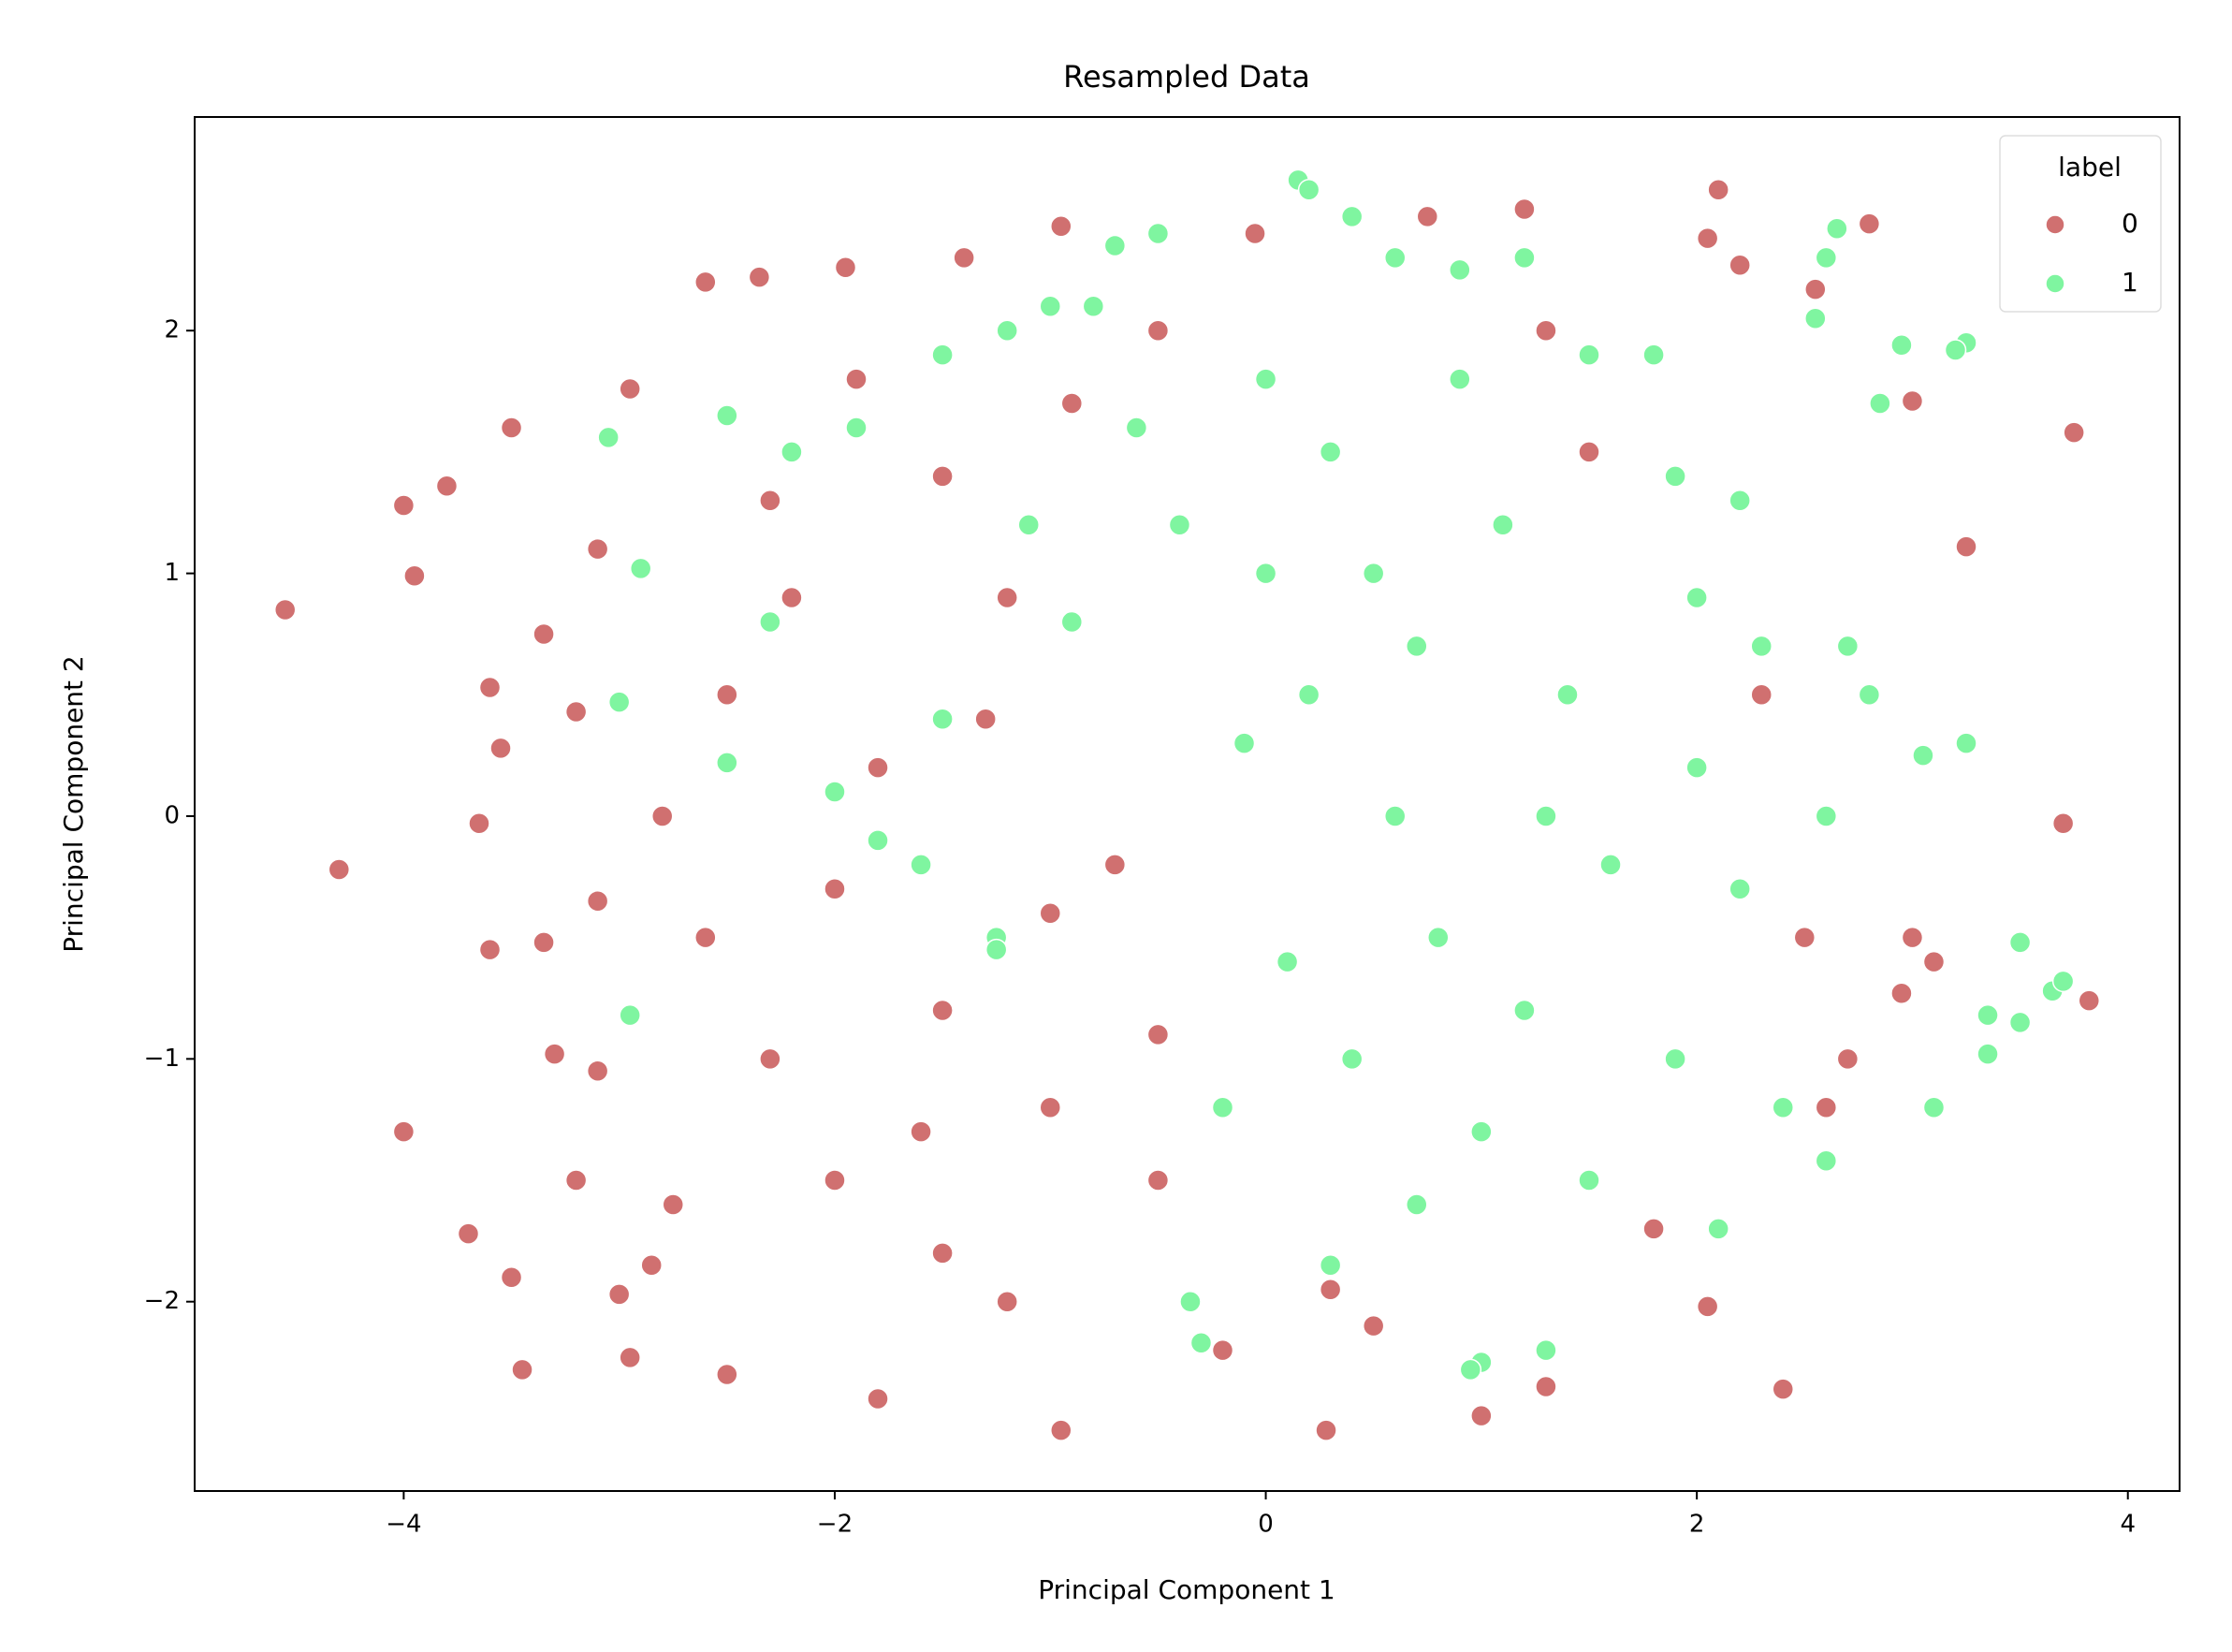  What do you see at coordinates (162, 1301) in the screenshot?
I see `y-tick-label: −2` at bounding box center [162, 1301].